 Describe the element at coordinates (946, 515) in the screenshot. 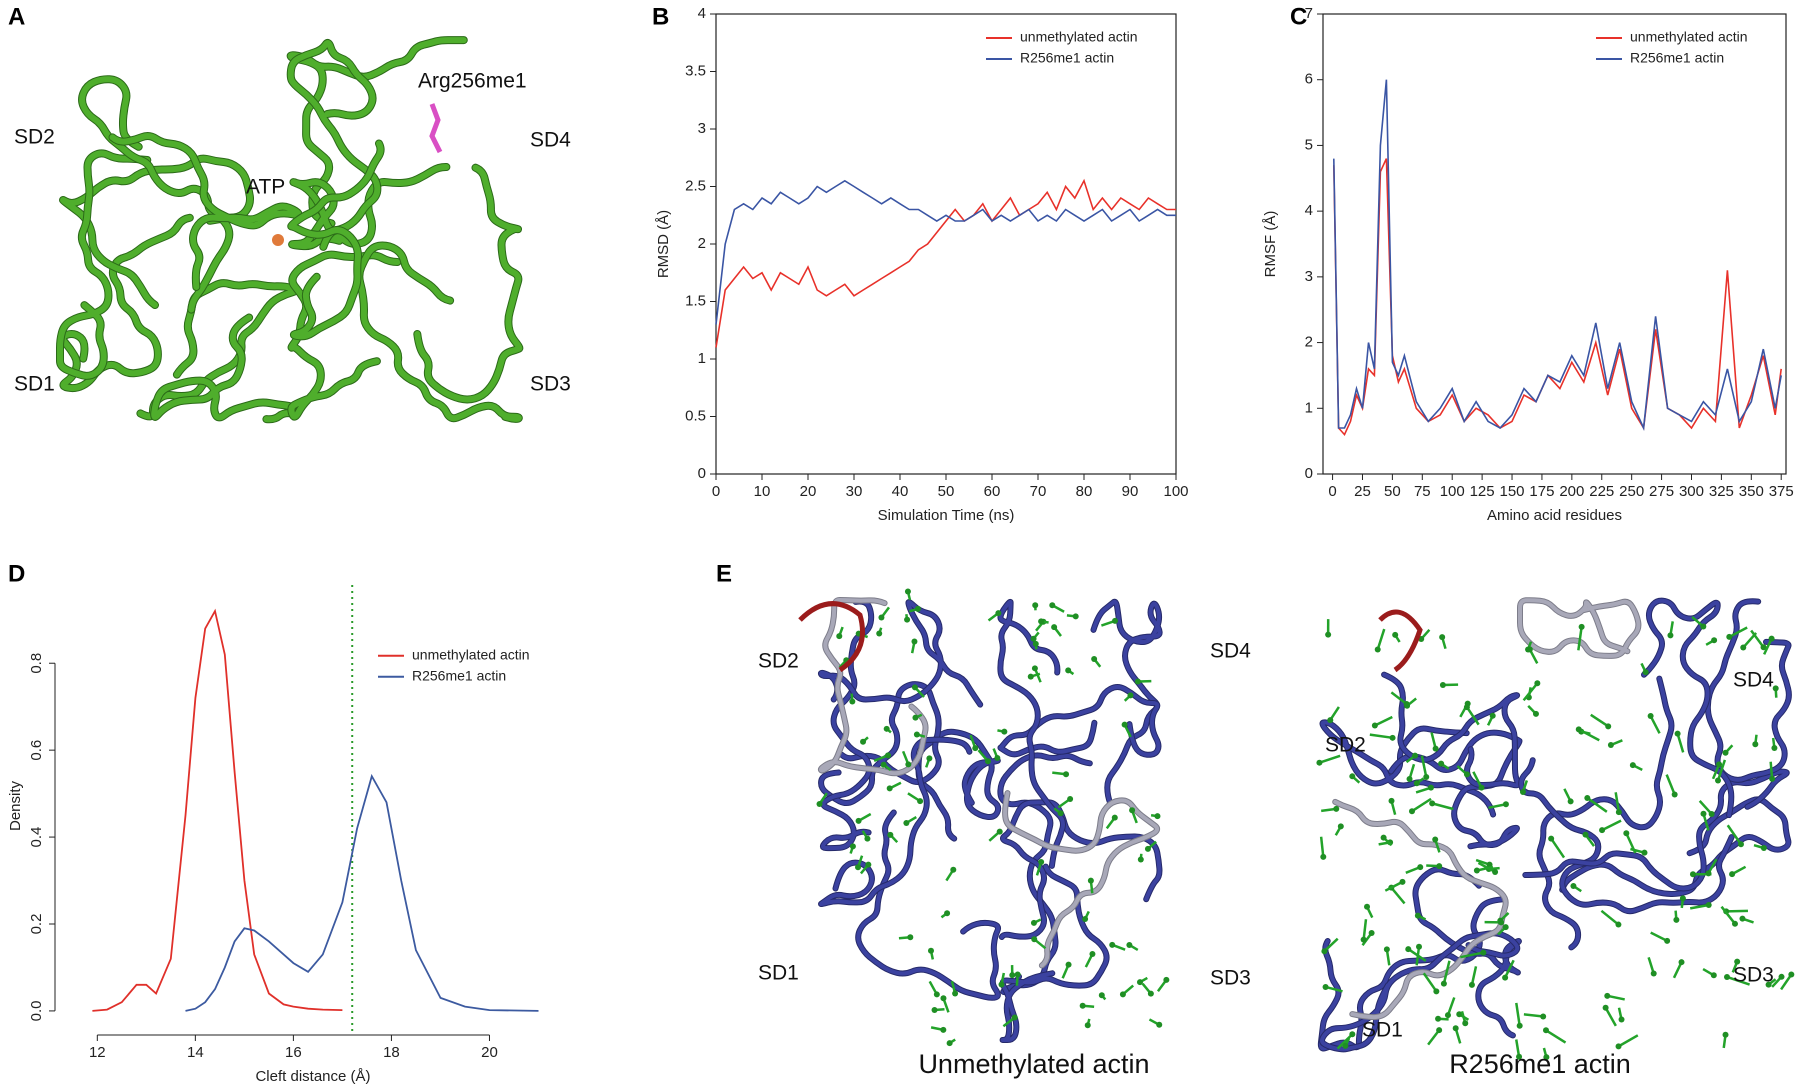

I see `x-axis-label: Simulation Time (ns)` at that location.